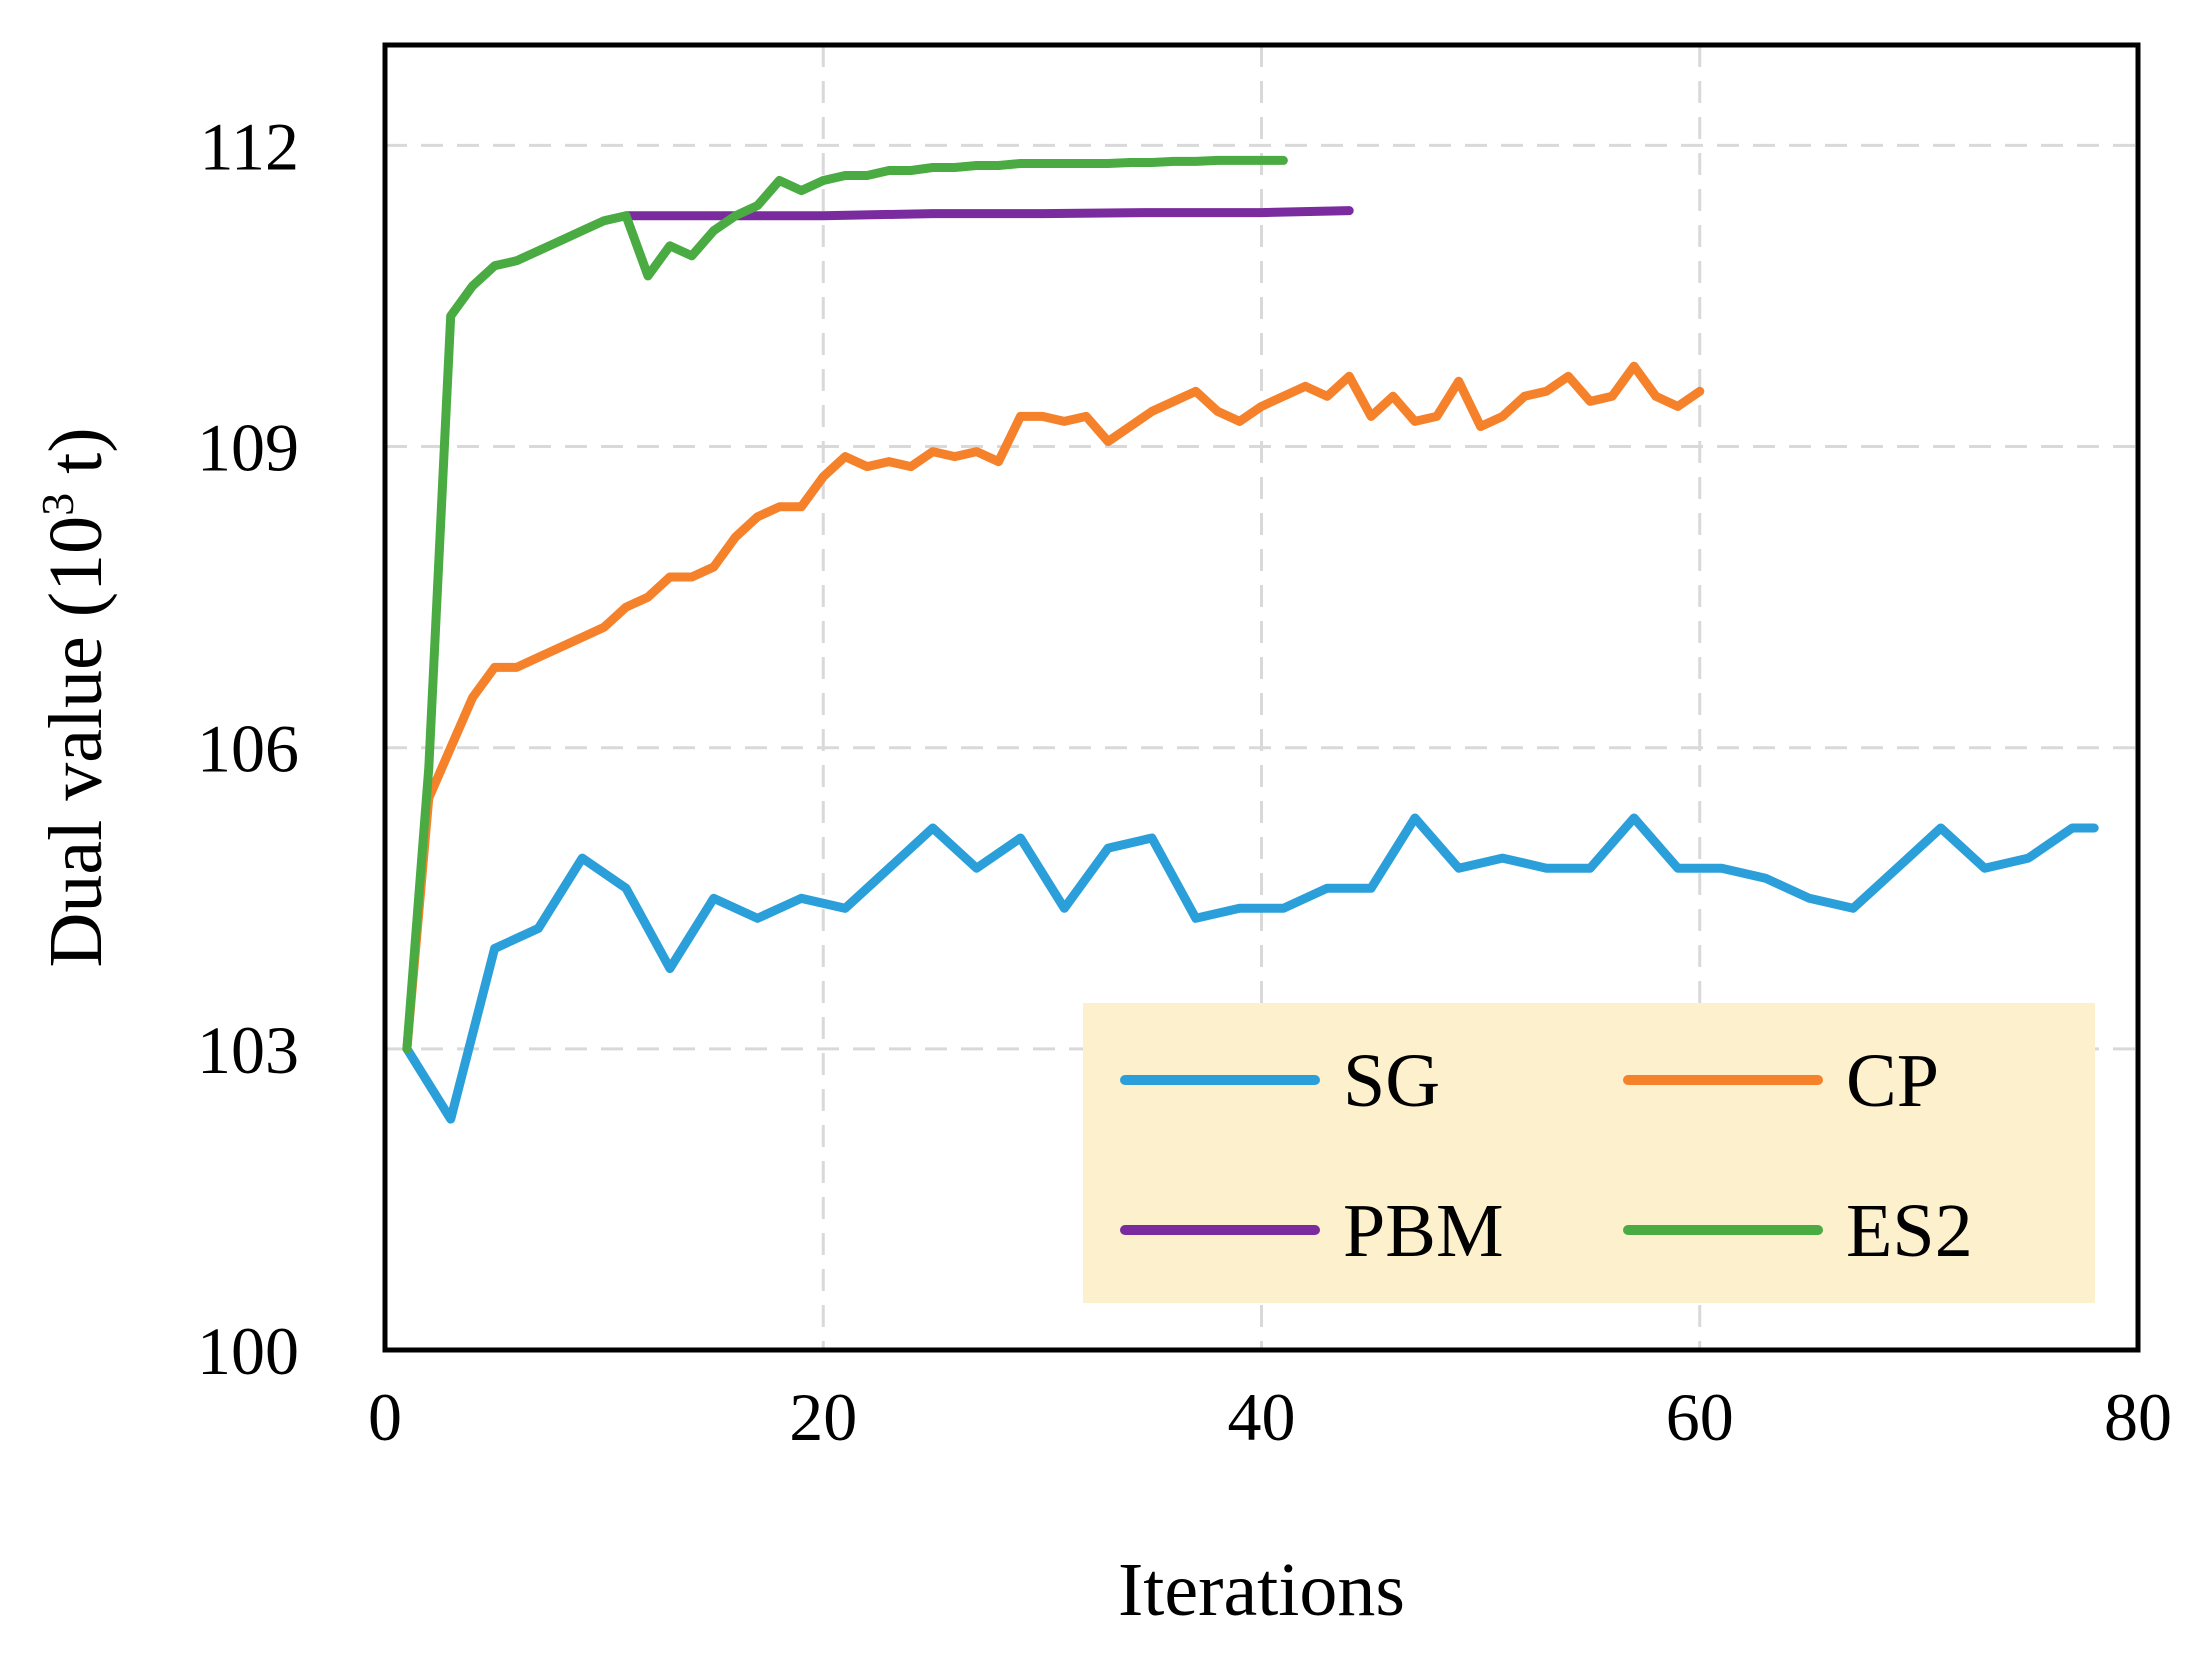  Describe the element at coordinates (76, 742) in the screenshot. I see `y-axis-title-prefix: Dual value (10` at that location.